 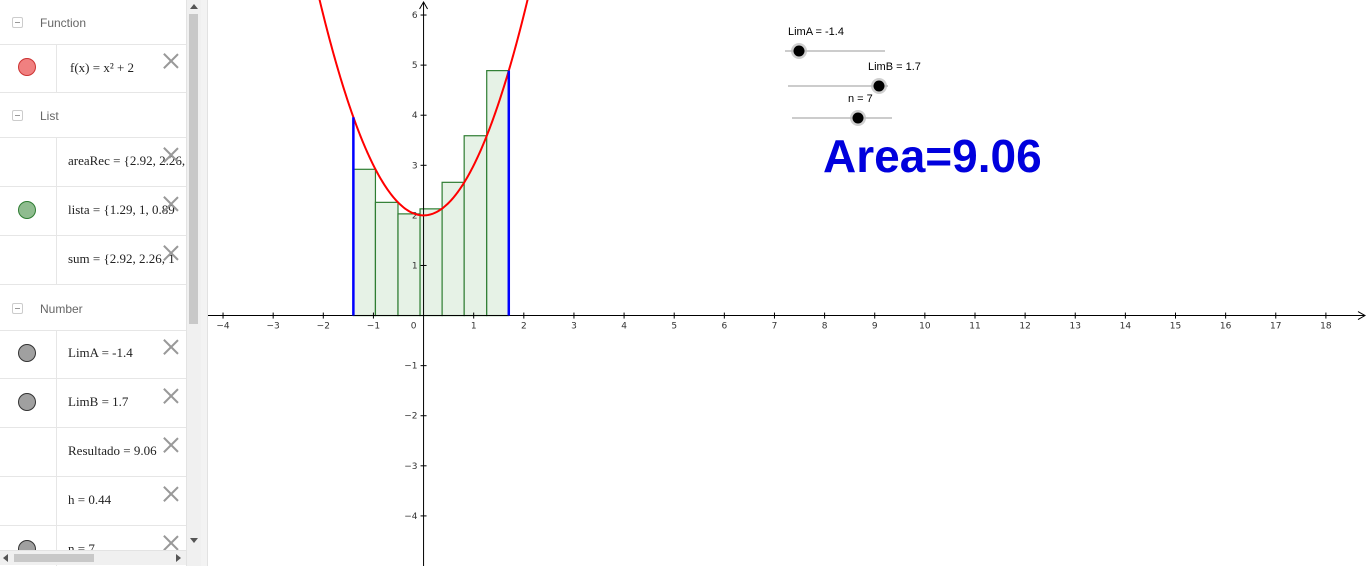 I want to click on x-tick-label: 14, so click(x=1126, y=327).